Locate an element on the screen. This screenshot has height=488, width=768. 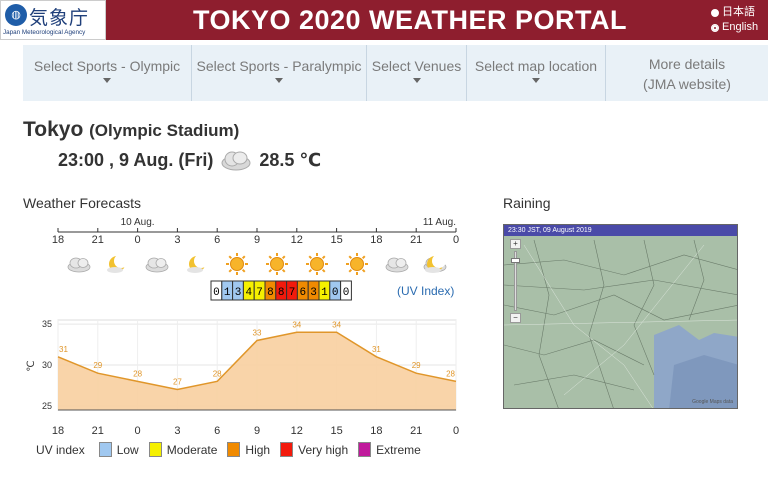
temperature-data-label: 29 is located at coordinates (97, 365).